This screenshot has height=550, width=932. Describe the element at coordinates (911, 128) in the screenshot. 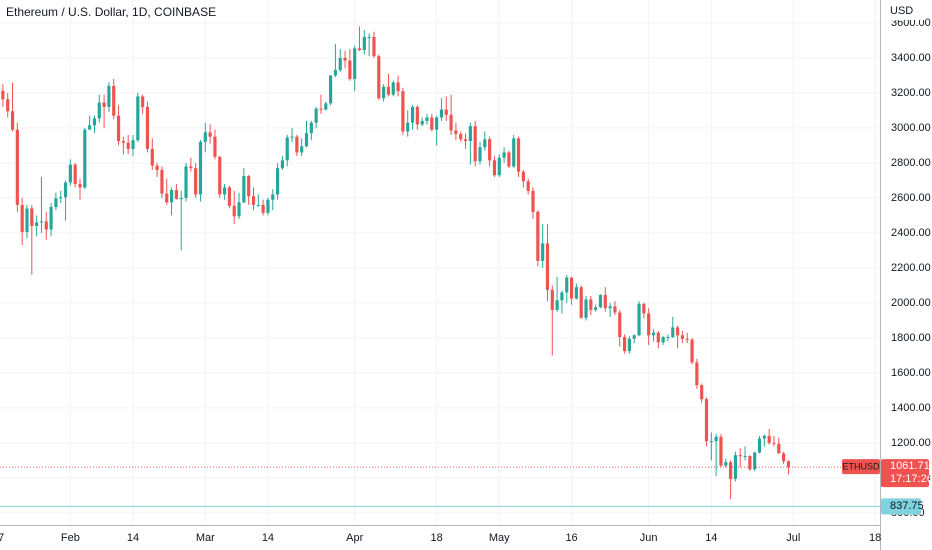

I see `y-tick-label: 3000.00` at that location.